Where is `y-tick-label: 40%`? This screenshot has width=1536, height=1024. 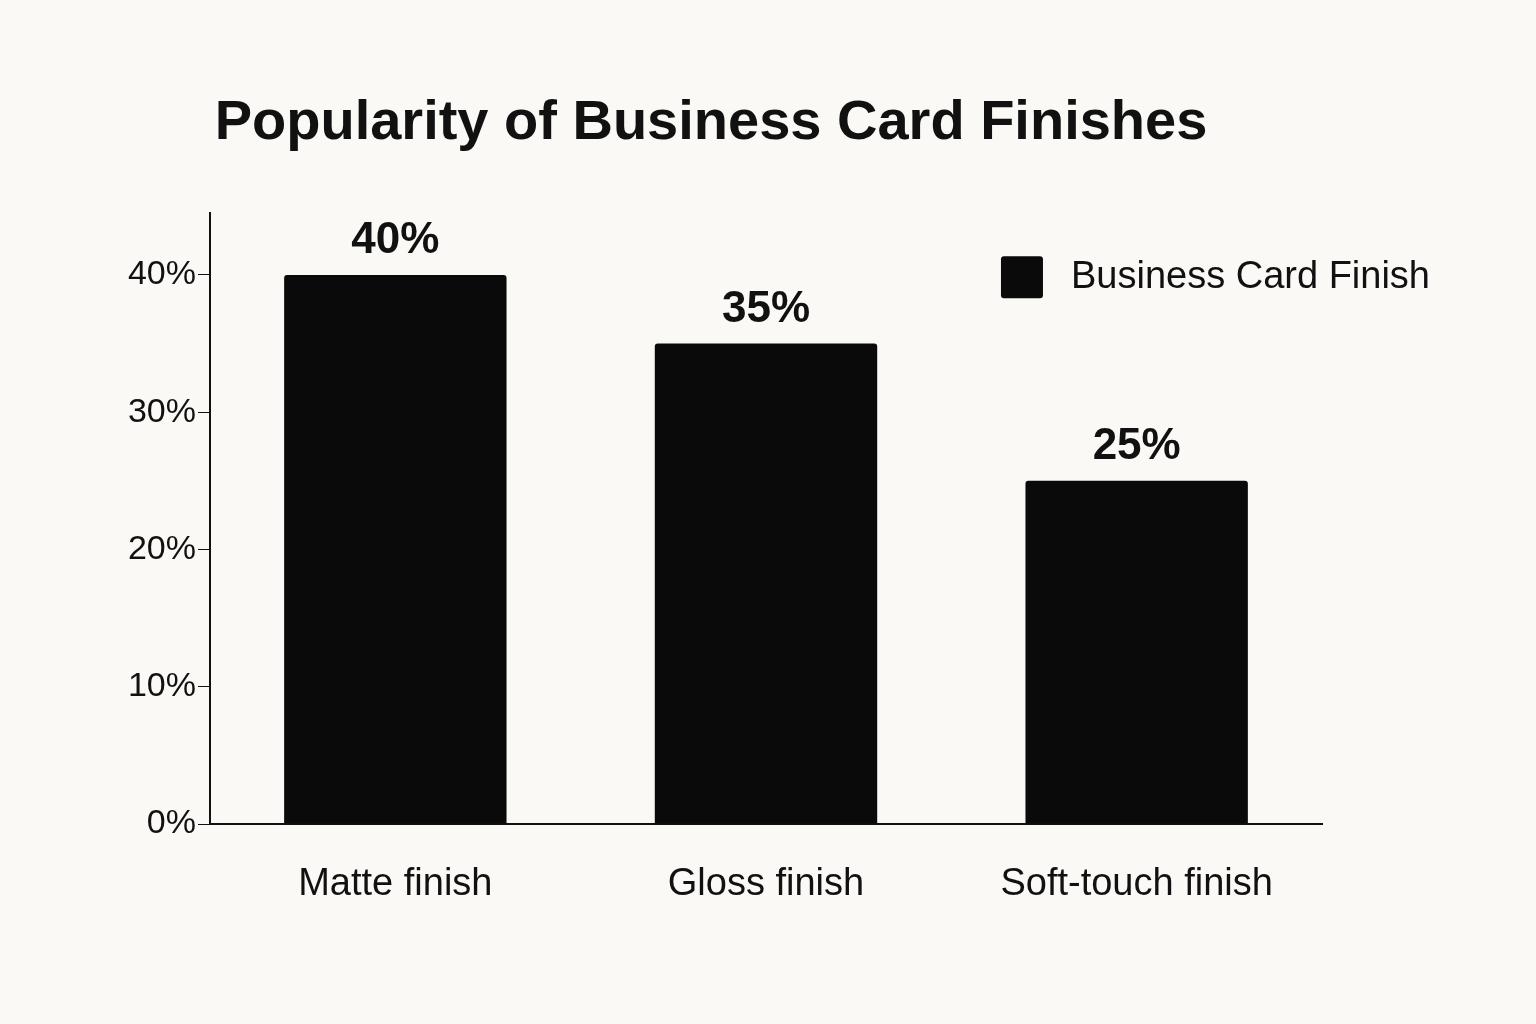
y-tick-label: 40% is located at coordinates (161, 272).